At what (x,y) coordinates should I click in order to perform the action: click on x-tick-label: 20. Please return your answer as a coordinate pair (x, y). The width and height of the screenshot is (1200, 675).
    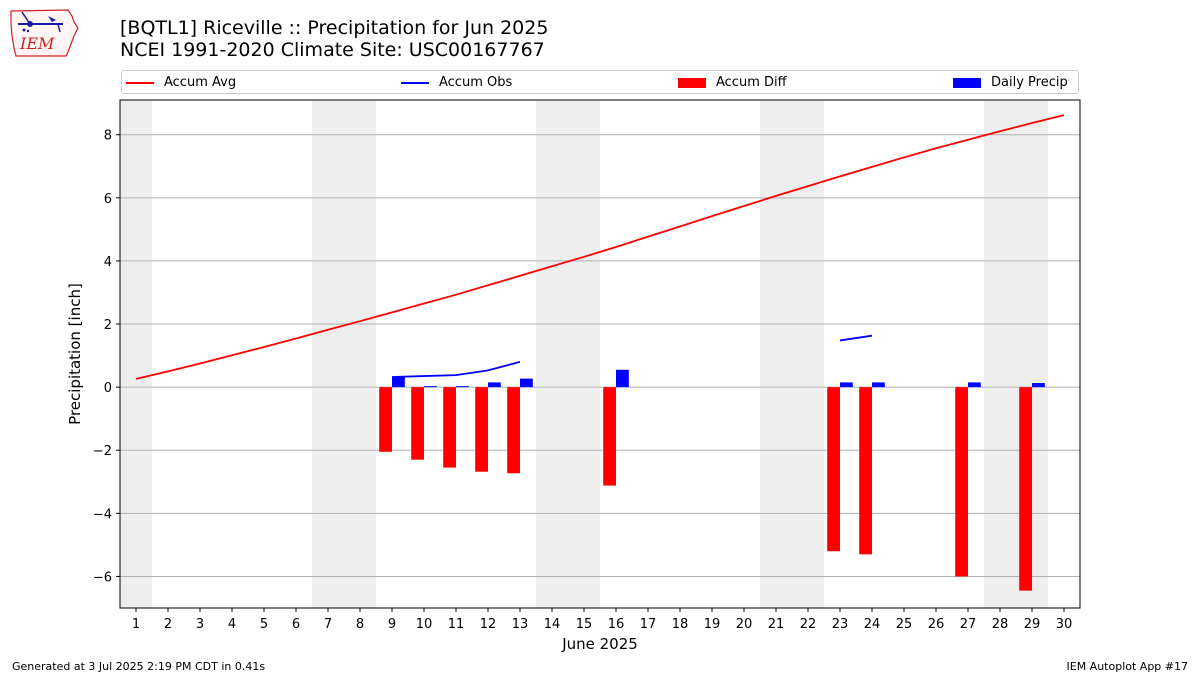
    Looking at the image, I should click on (744, 624).